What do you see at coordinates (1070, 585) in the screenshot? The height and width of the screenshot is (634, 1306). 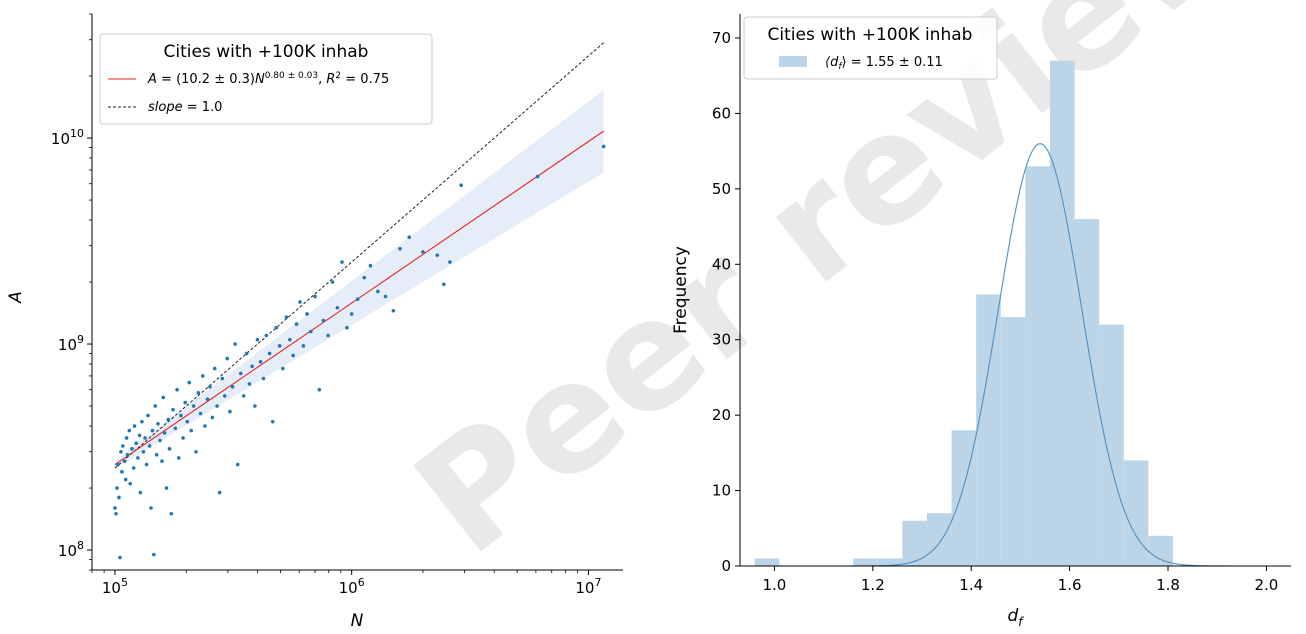 I see `histogram-x-tick-label-3: 1.6` at bounding box center [1070, 585].